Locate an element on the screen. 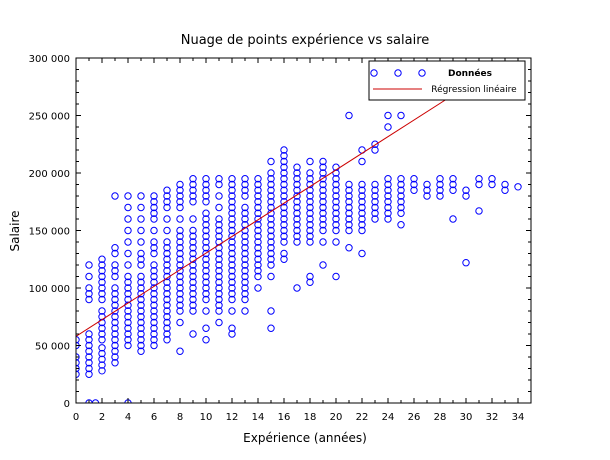 Image resolution: width=610 pixels, height=460 pixels. x-tick-label: 12 is located at coordinates (232, 417).